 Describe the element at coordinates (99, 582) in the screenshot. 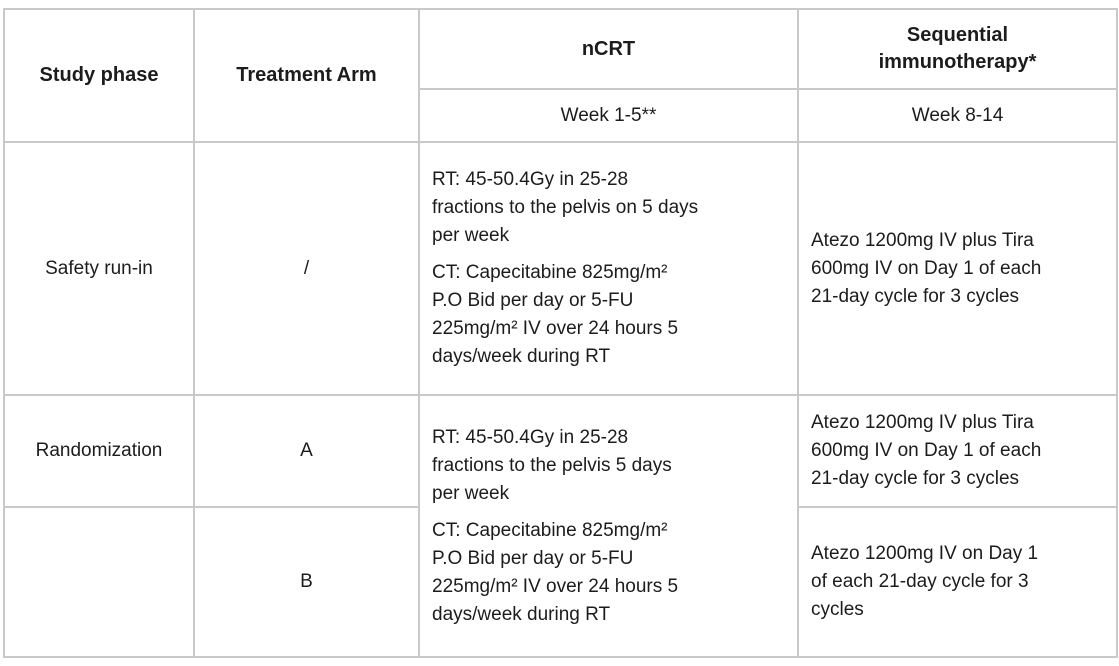

I see `cell-empty-phase` at that location.